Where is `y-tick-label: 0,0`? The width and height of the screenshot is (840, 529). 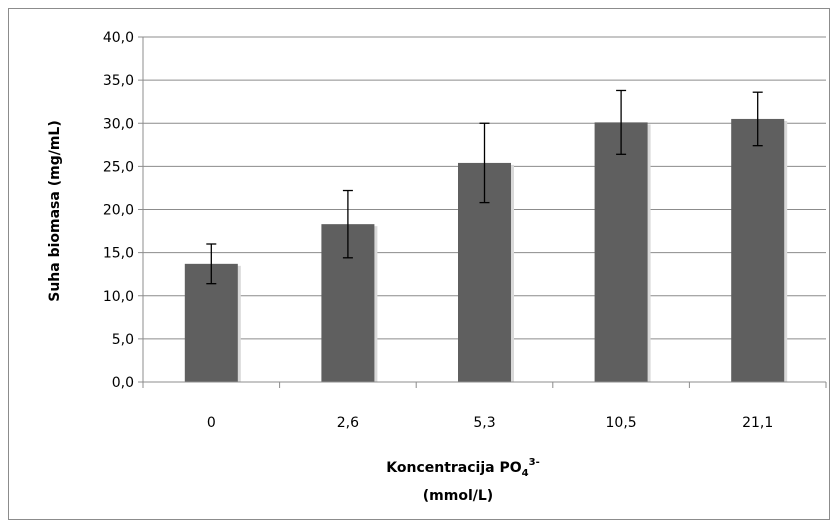 y-tick-label: 0,0 is located at coordinates (123, 383).